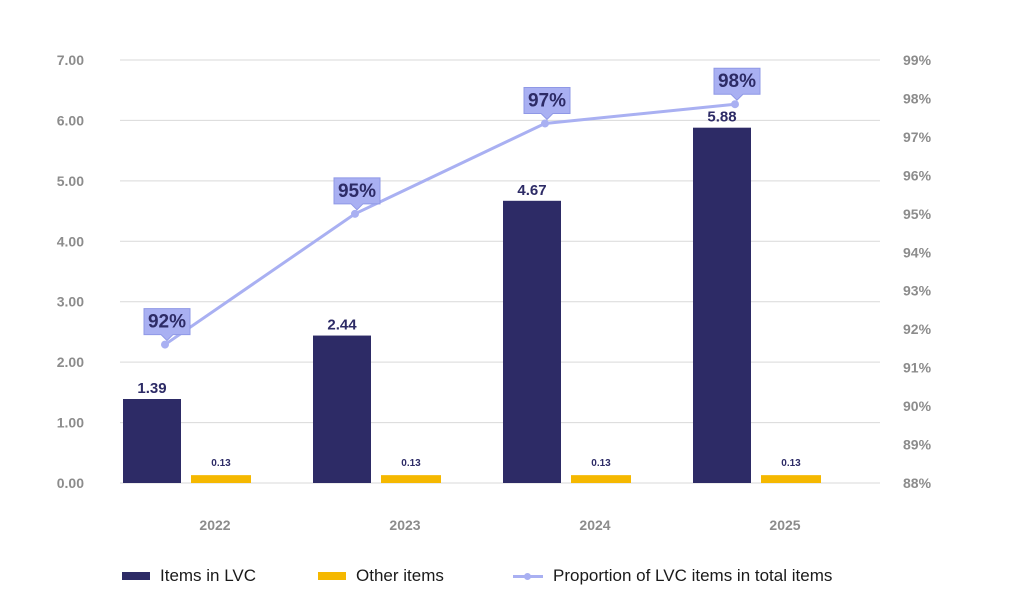  What do you see at coordinates (70, 60) in the screenshot?
I see `y-tick-label: 7.00` at bounding box center [70, 60].